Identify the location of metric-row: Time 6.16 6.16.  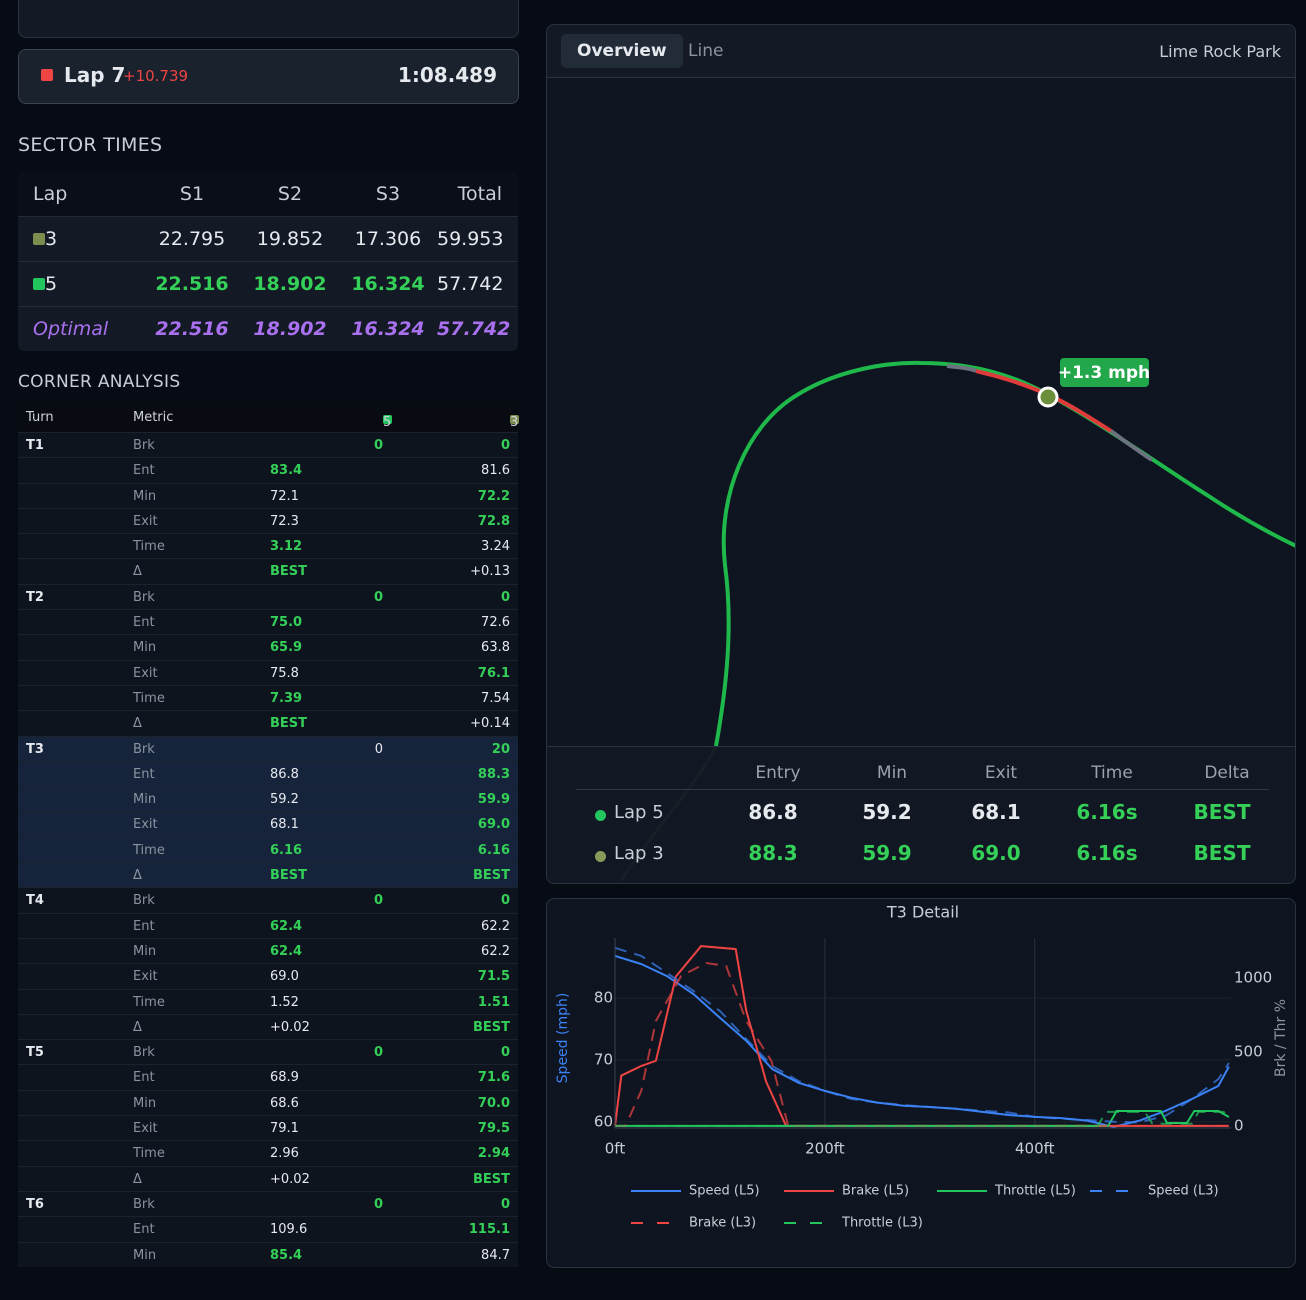
(268, 849).